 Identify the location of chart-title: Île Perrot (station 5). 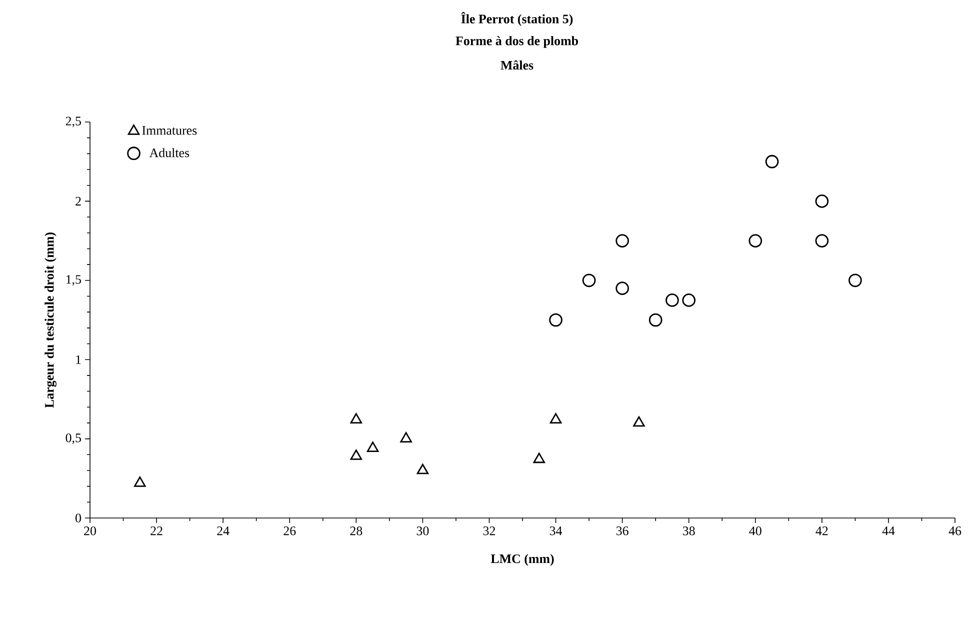
(517, 19).